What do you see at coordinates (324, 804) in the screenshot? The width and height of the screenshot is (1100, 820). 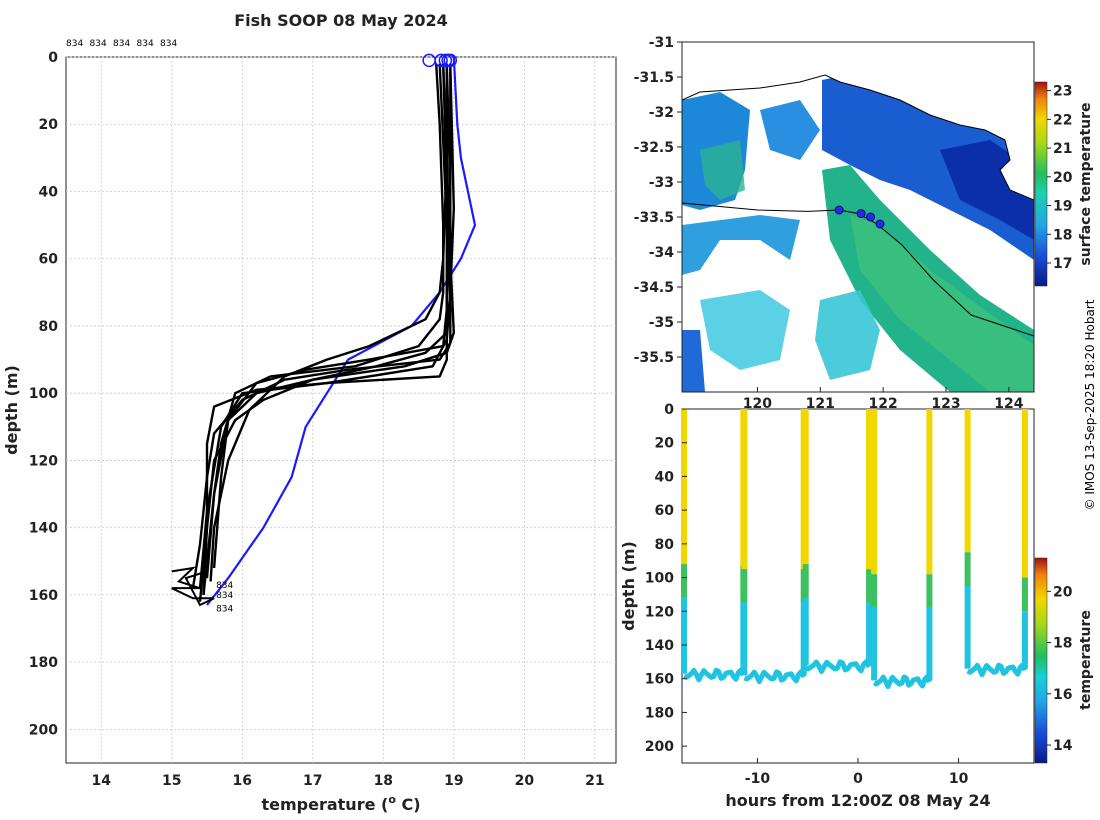 I see `profile-xlabel-main: temperature (` at bounding box center [324, 804].